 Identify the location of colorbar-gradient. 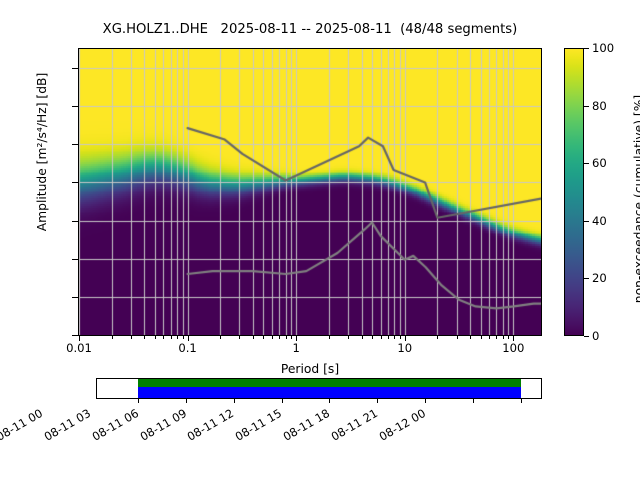
(574, 192).